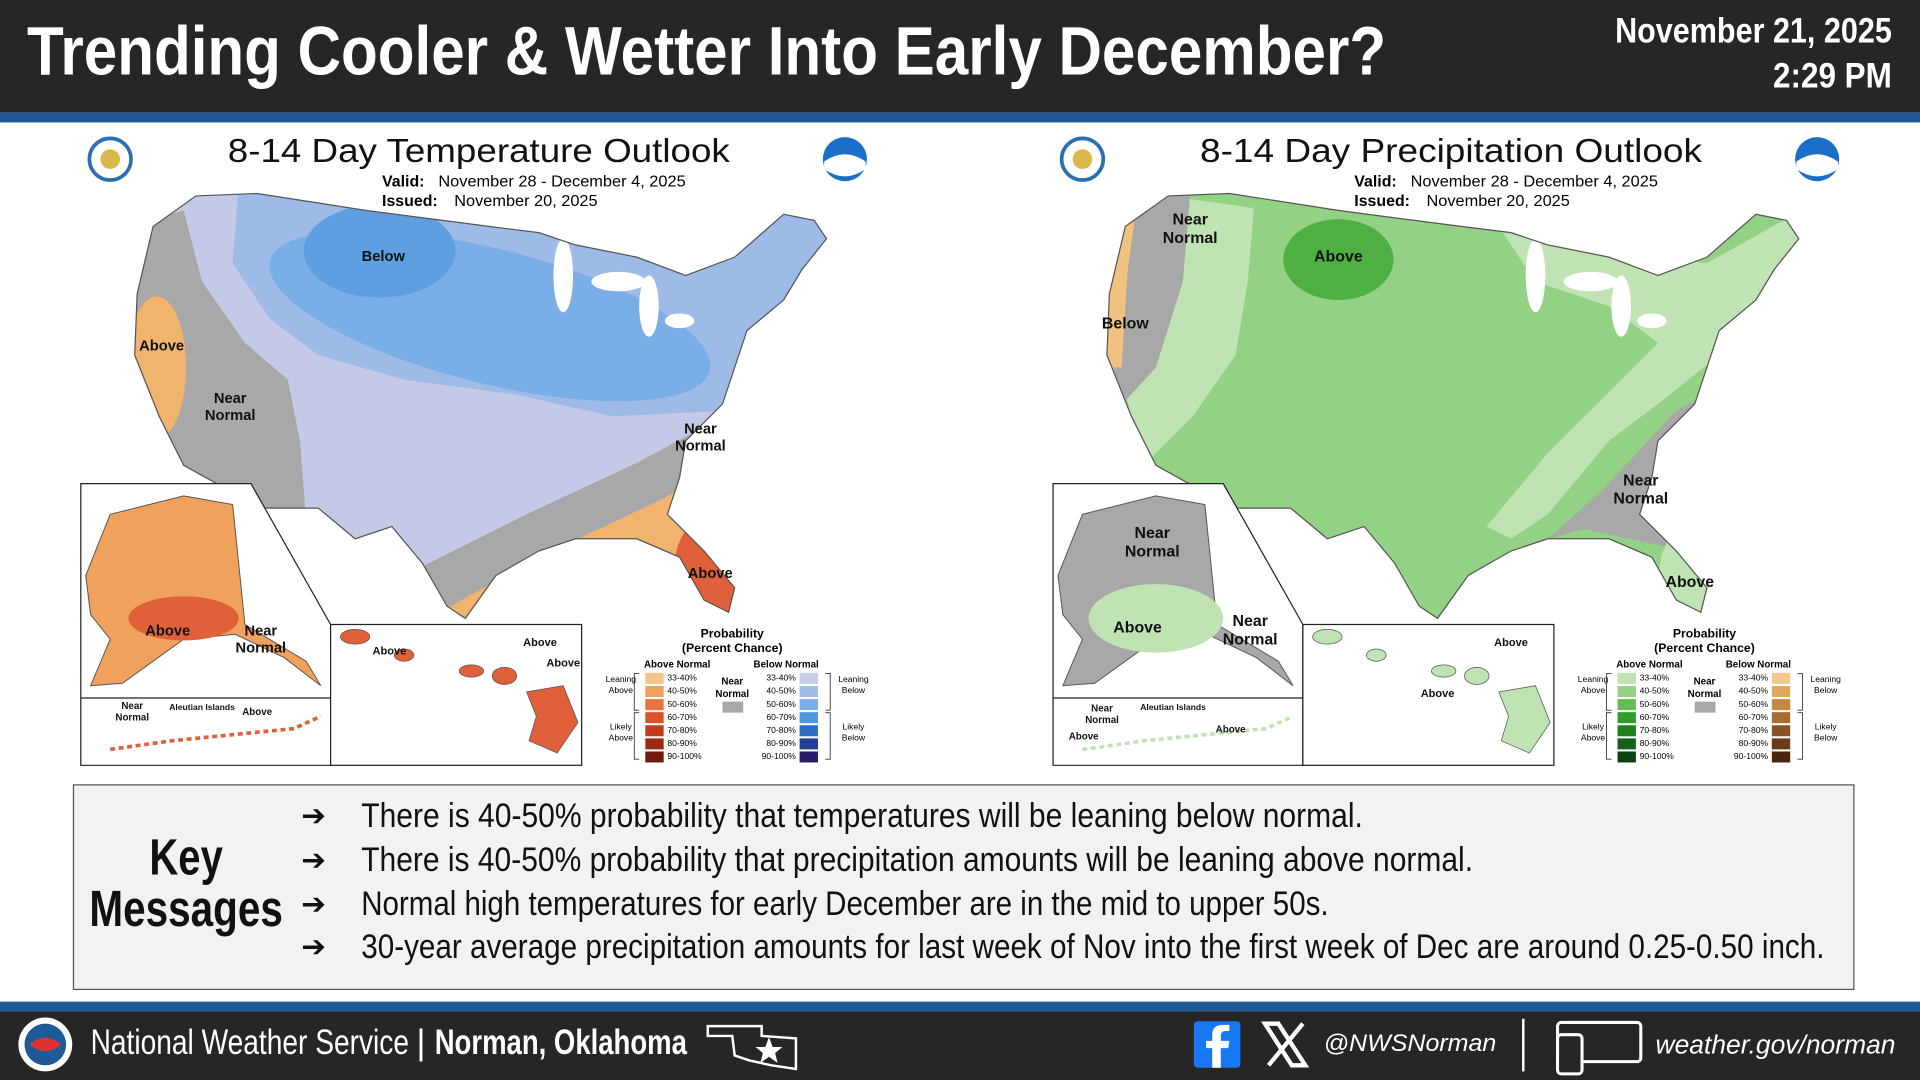 The image size is (1920, 1080). What do you see at coordinates (682, 704) in the screenshot?
I see `legend-bin: 50-60%` at bounding box center [682, 704].